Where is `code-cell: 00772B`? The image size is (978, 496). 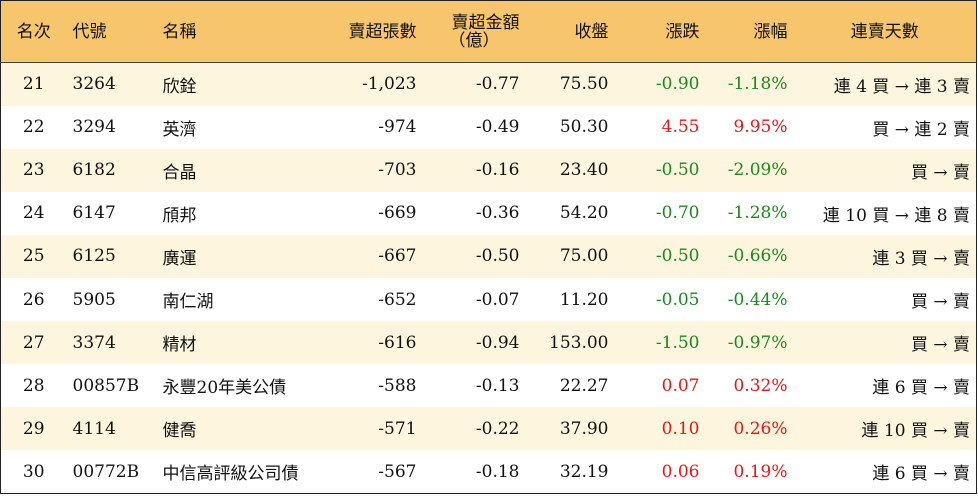 code-cell: 00772B is located at coordinates (106, 471).